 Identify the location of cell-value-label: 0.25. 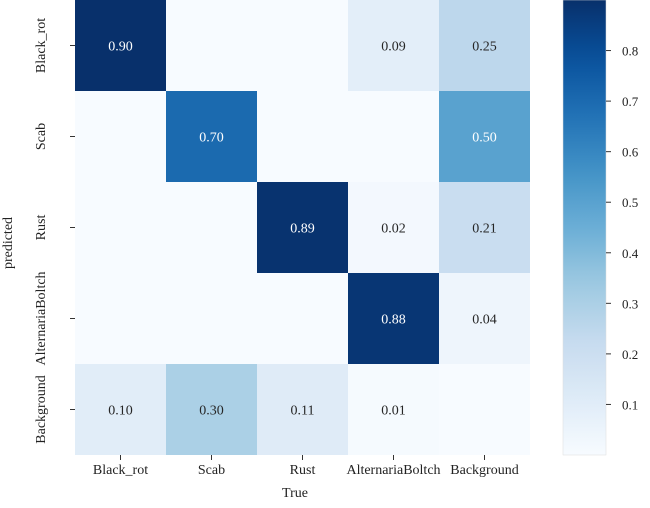
(484, 47).